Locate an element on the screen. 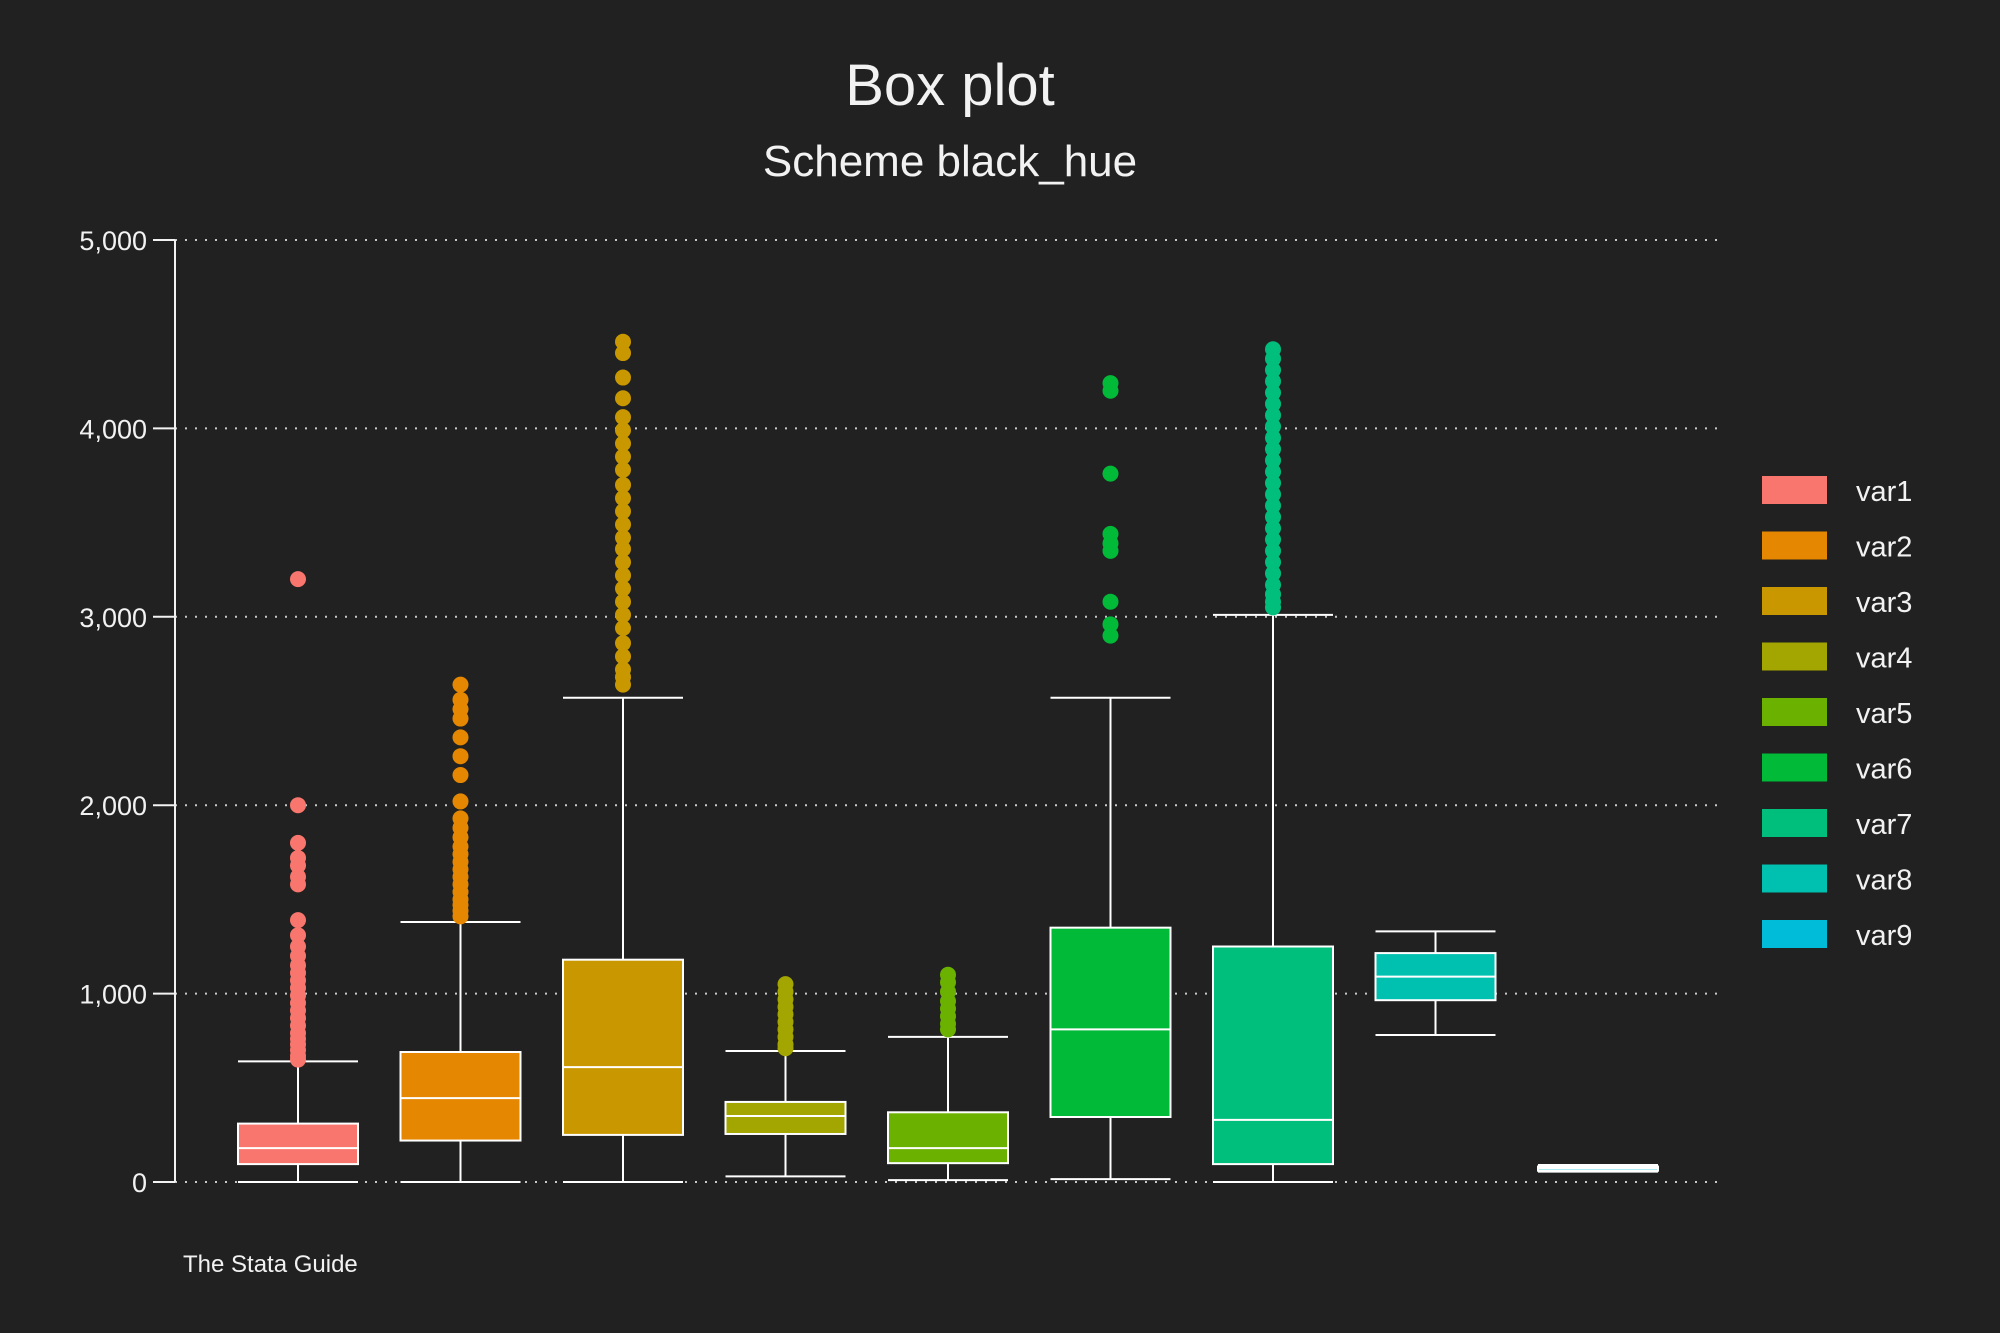 This screenshot has height=1333, width=2000. box-var6 is located at coordinates (1110, 778).